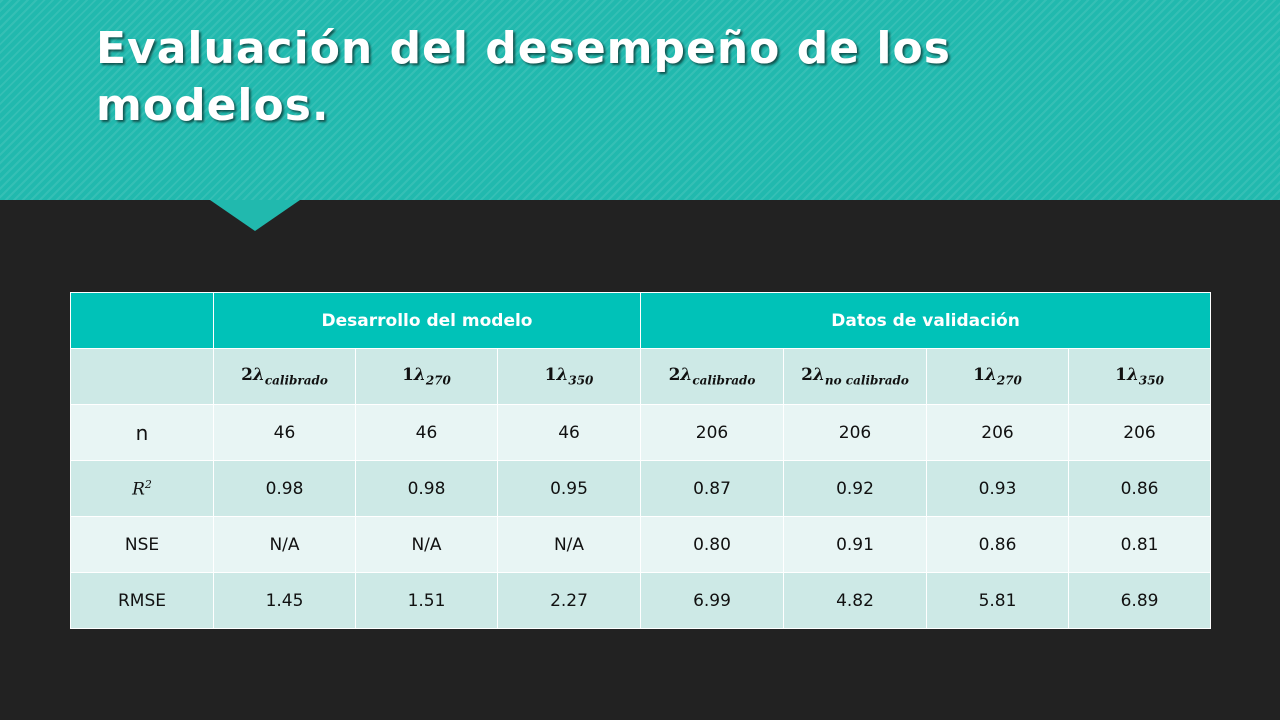 This screenshot has height=720, width=1280. What do you see at coordinates (142, 600) in the screenshot?
I see `row-label: RMSE` at bounding box center [142, 600].